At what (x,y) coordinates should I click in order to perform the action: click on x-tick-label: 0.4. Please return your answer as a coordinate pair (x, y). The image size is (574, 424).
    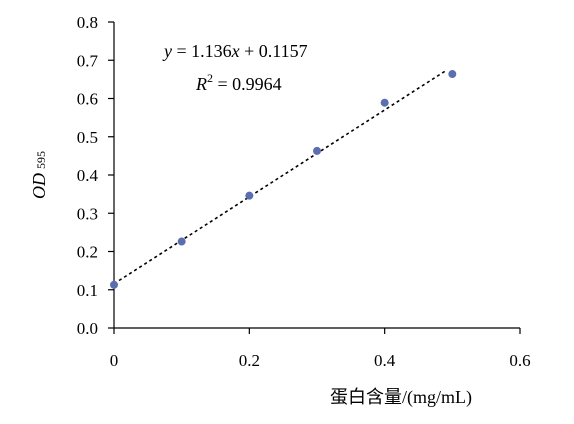
    Looking at the image, I should click on (385, 360).